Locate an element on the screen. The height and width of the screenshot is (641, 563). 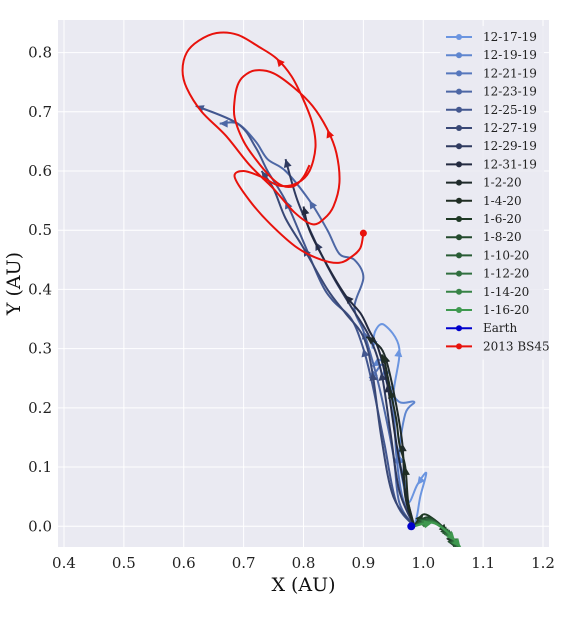
x-tick-label: 0.7 is located at coordinates (244, 563).